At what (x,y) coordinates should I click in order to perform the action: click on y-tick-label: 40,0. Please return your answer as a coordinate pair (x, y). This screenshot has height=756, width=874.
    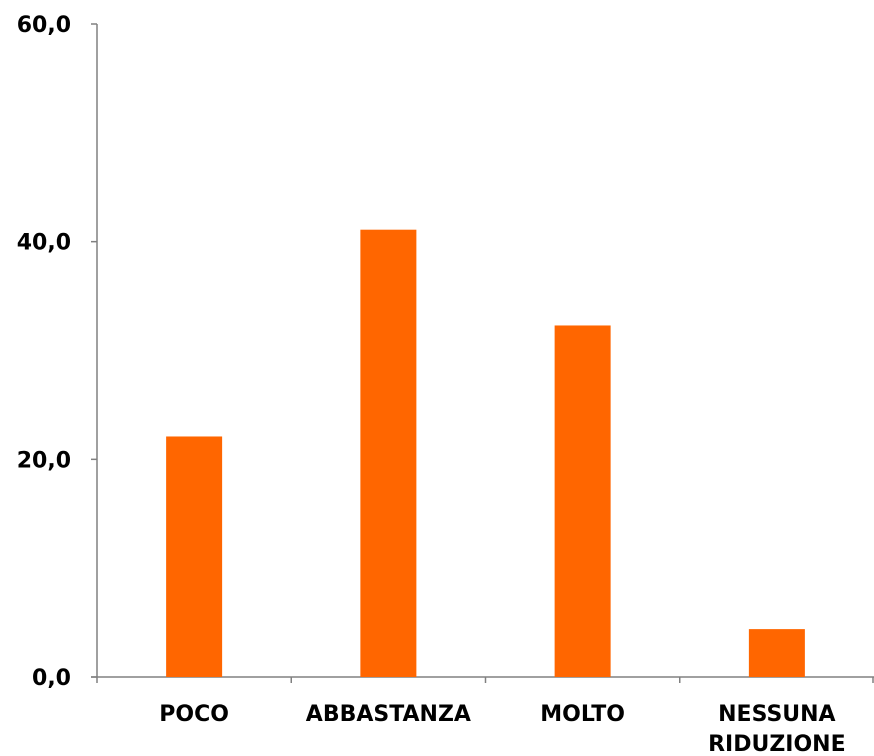
    Looking at the image, I should click on (44, 243).